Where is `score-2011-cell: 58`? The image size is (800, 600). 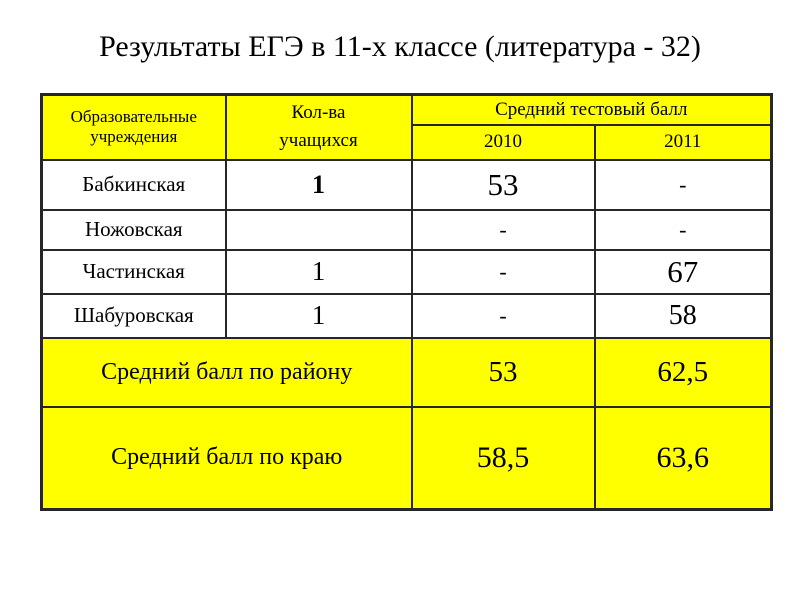 score-2011-cell: 58 is located at coordinates (683, 315).